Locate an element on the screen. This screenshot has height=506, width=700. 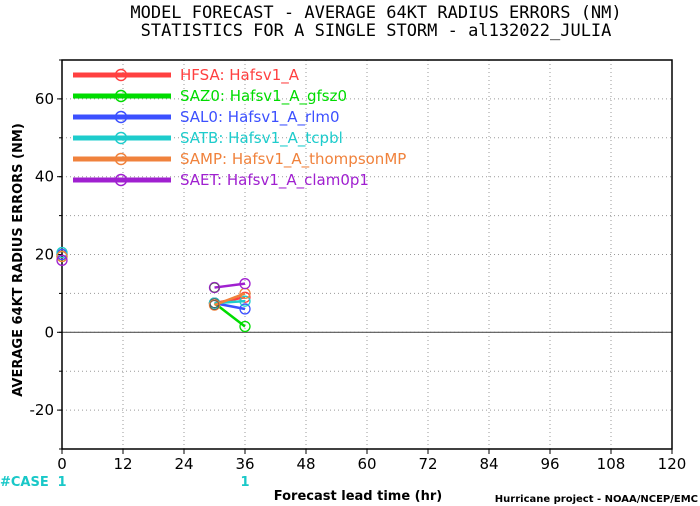
legend-entry-1: SAZ0: Hafsv1_A_gfsz0 is located at coordinates (210, 96).